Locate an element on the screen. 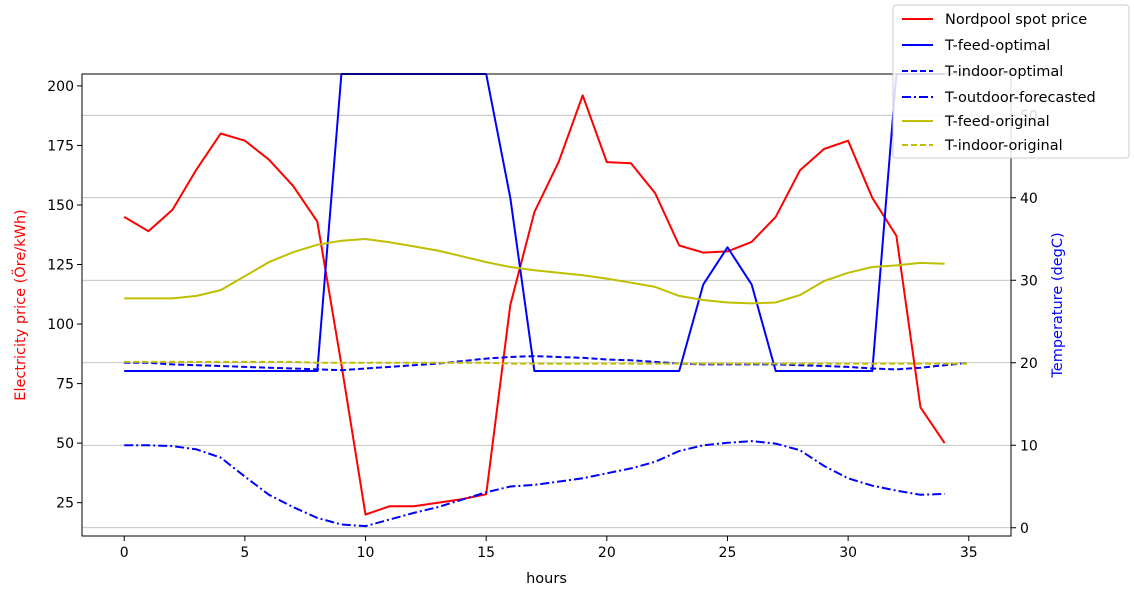 This screenshot has width=1134, height=589. left-y-tick-label: 50 is located at coordinates (65, 444).